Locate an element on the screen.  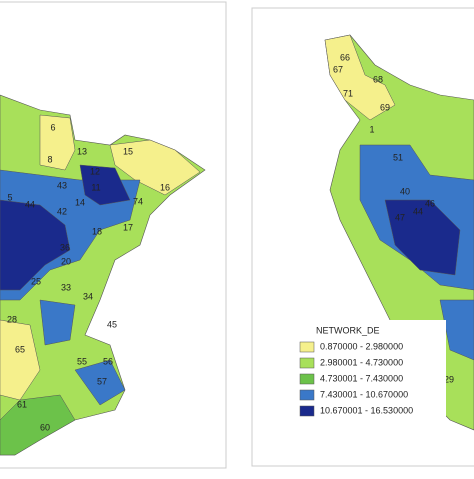
legend-label: 7.430001 - 10.670000 is located at coordinates (364, 394).